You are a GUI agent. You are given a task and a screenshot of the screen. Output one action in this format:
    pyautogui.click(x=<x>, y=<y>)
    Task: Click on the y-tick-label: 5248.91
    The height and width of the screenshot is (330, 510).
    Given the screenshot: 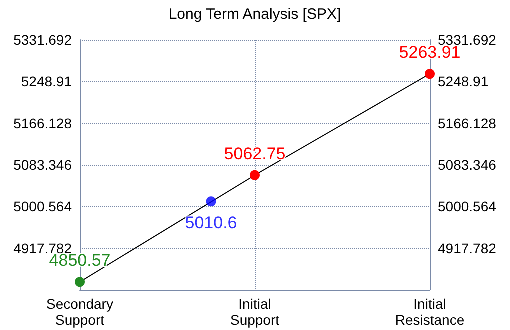 What is the action you would take?
    pyautogui.click(x=46, y=82)
    